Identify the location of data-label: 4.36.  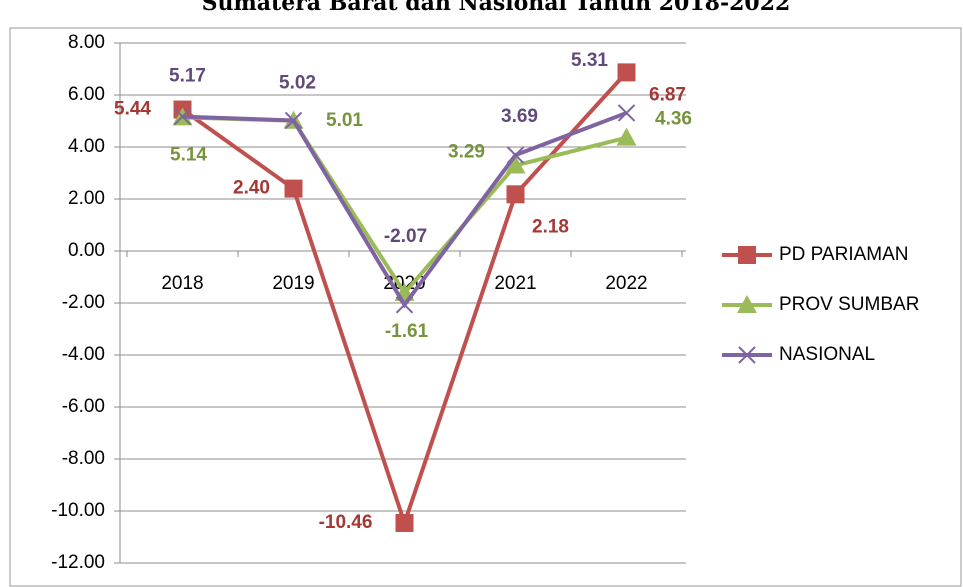
(673, 119).